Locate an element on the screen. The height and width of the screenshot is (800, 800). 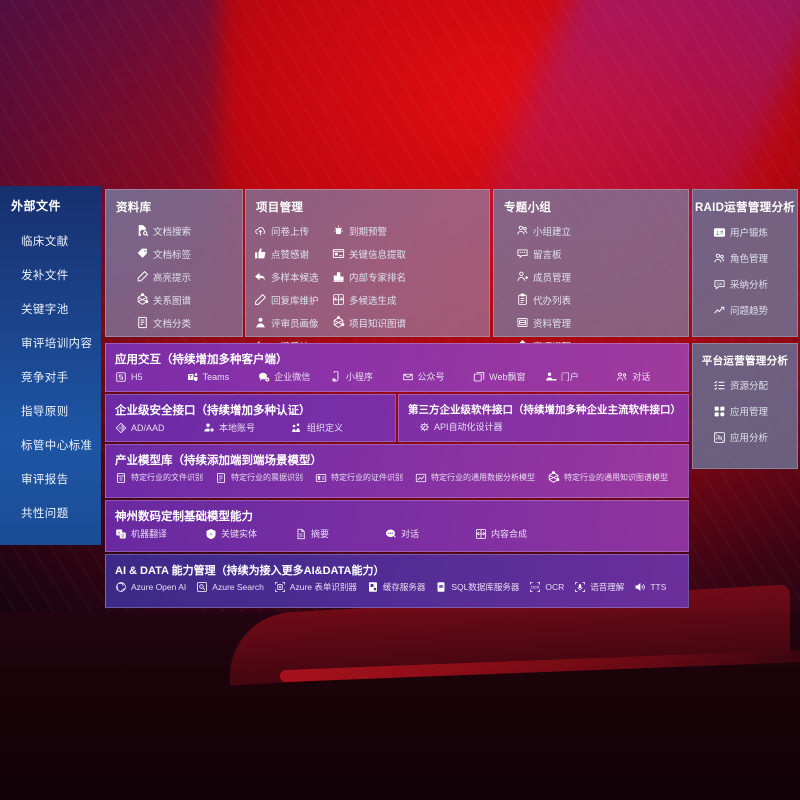
item-data-analysis-model: 特定行业的通用数据分析模型 is located at coordinates (475, 478).